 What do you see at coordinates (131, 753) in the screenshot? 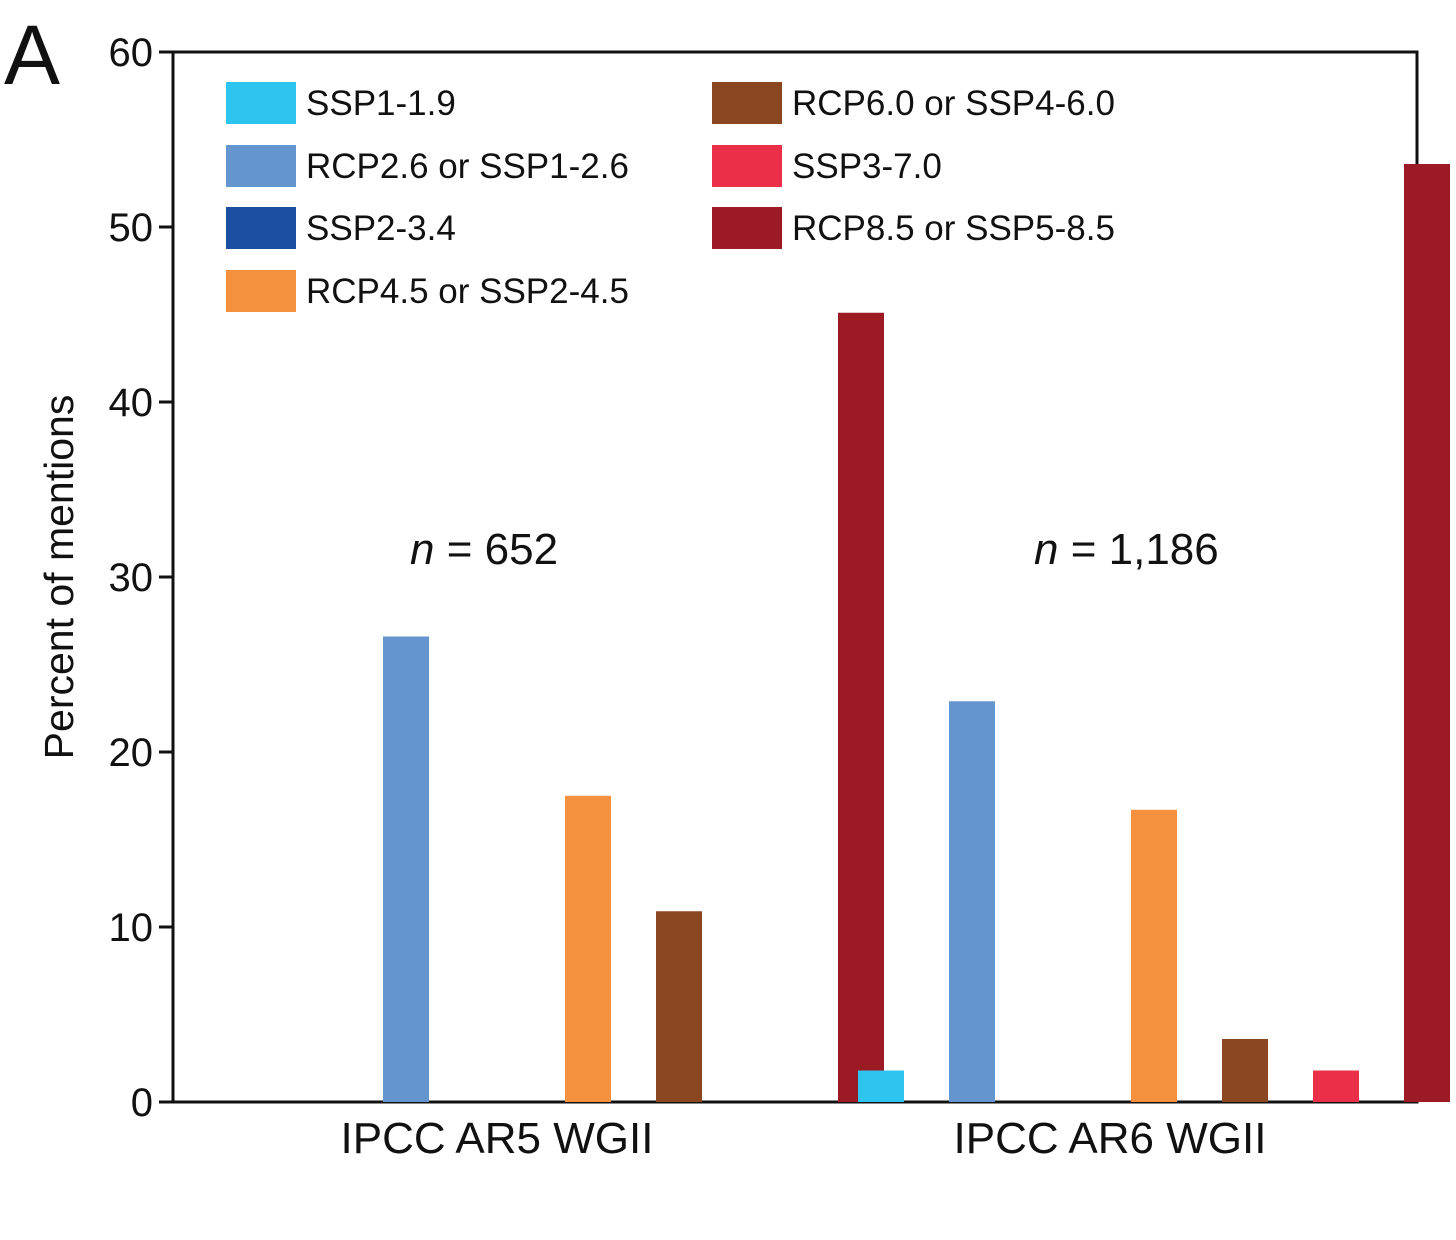
I see `y-tick-label: 20` at bounding box center [131, 753].